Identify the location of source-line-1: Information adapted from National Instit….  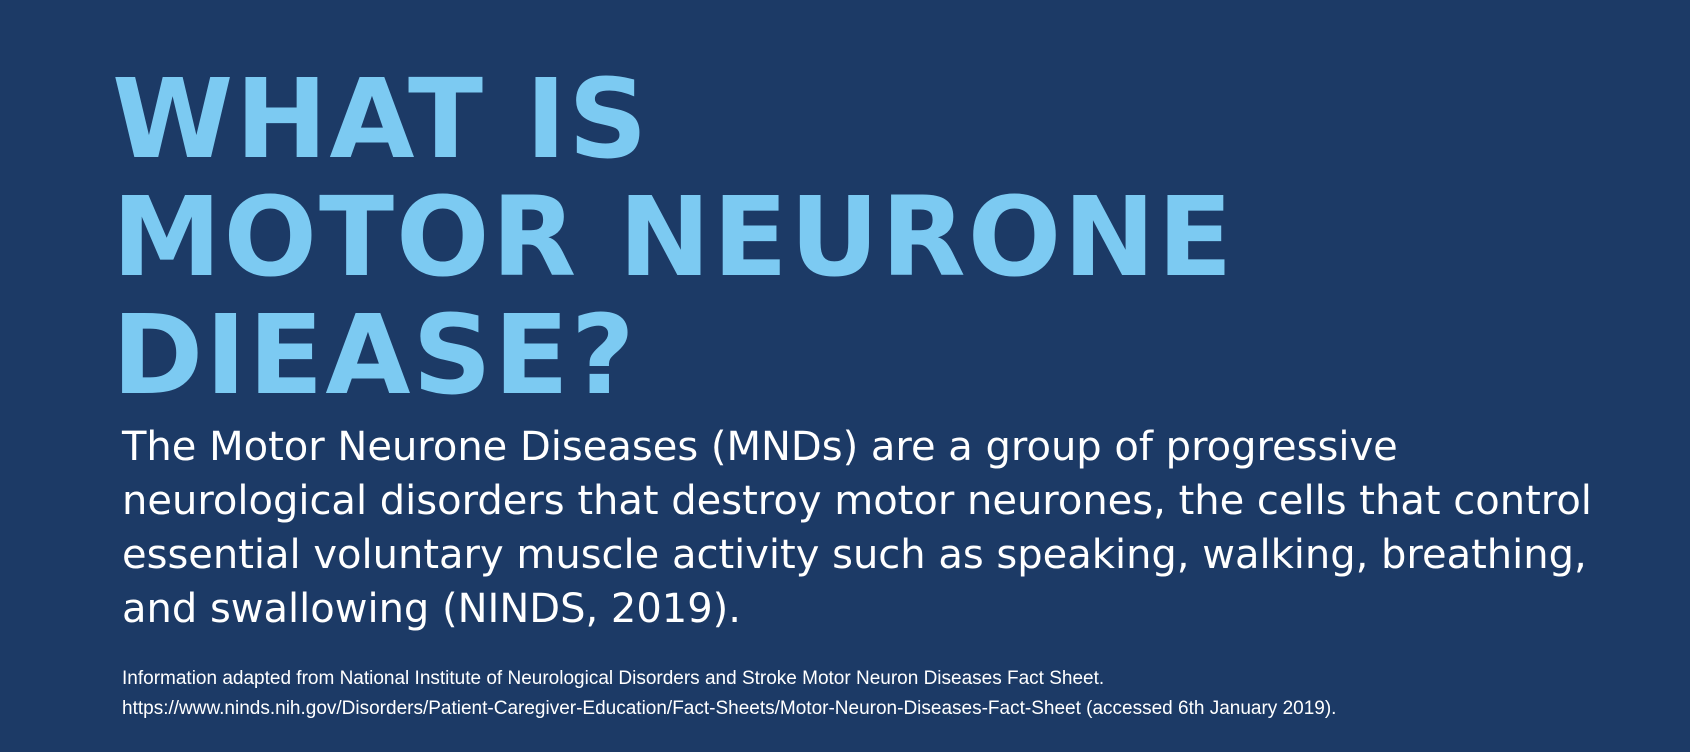
(613, 678).